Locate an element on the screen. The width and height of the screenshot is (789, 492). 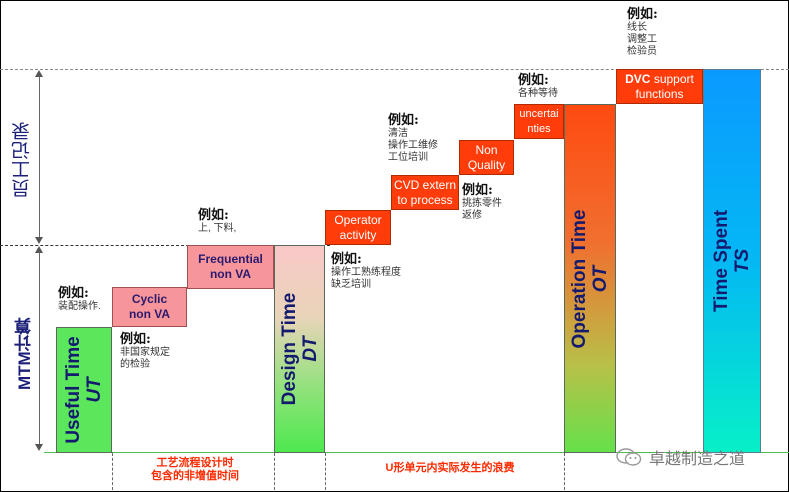
baseline is located at coordinates (416, 452).